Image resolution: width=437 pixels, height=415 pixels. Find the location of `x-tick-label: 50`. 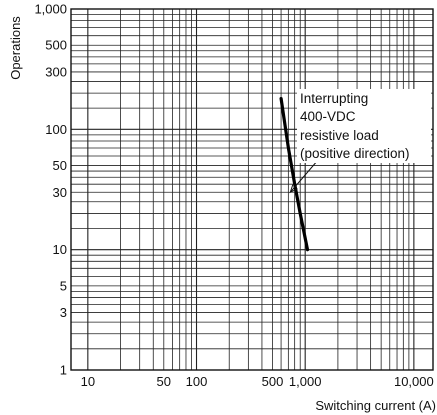

x-tick-label: 50 is located at coordinates (164, 381).